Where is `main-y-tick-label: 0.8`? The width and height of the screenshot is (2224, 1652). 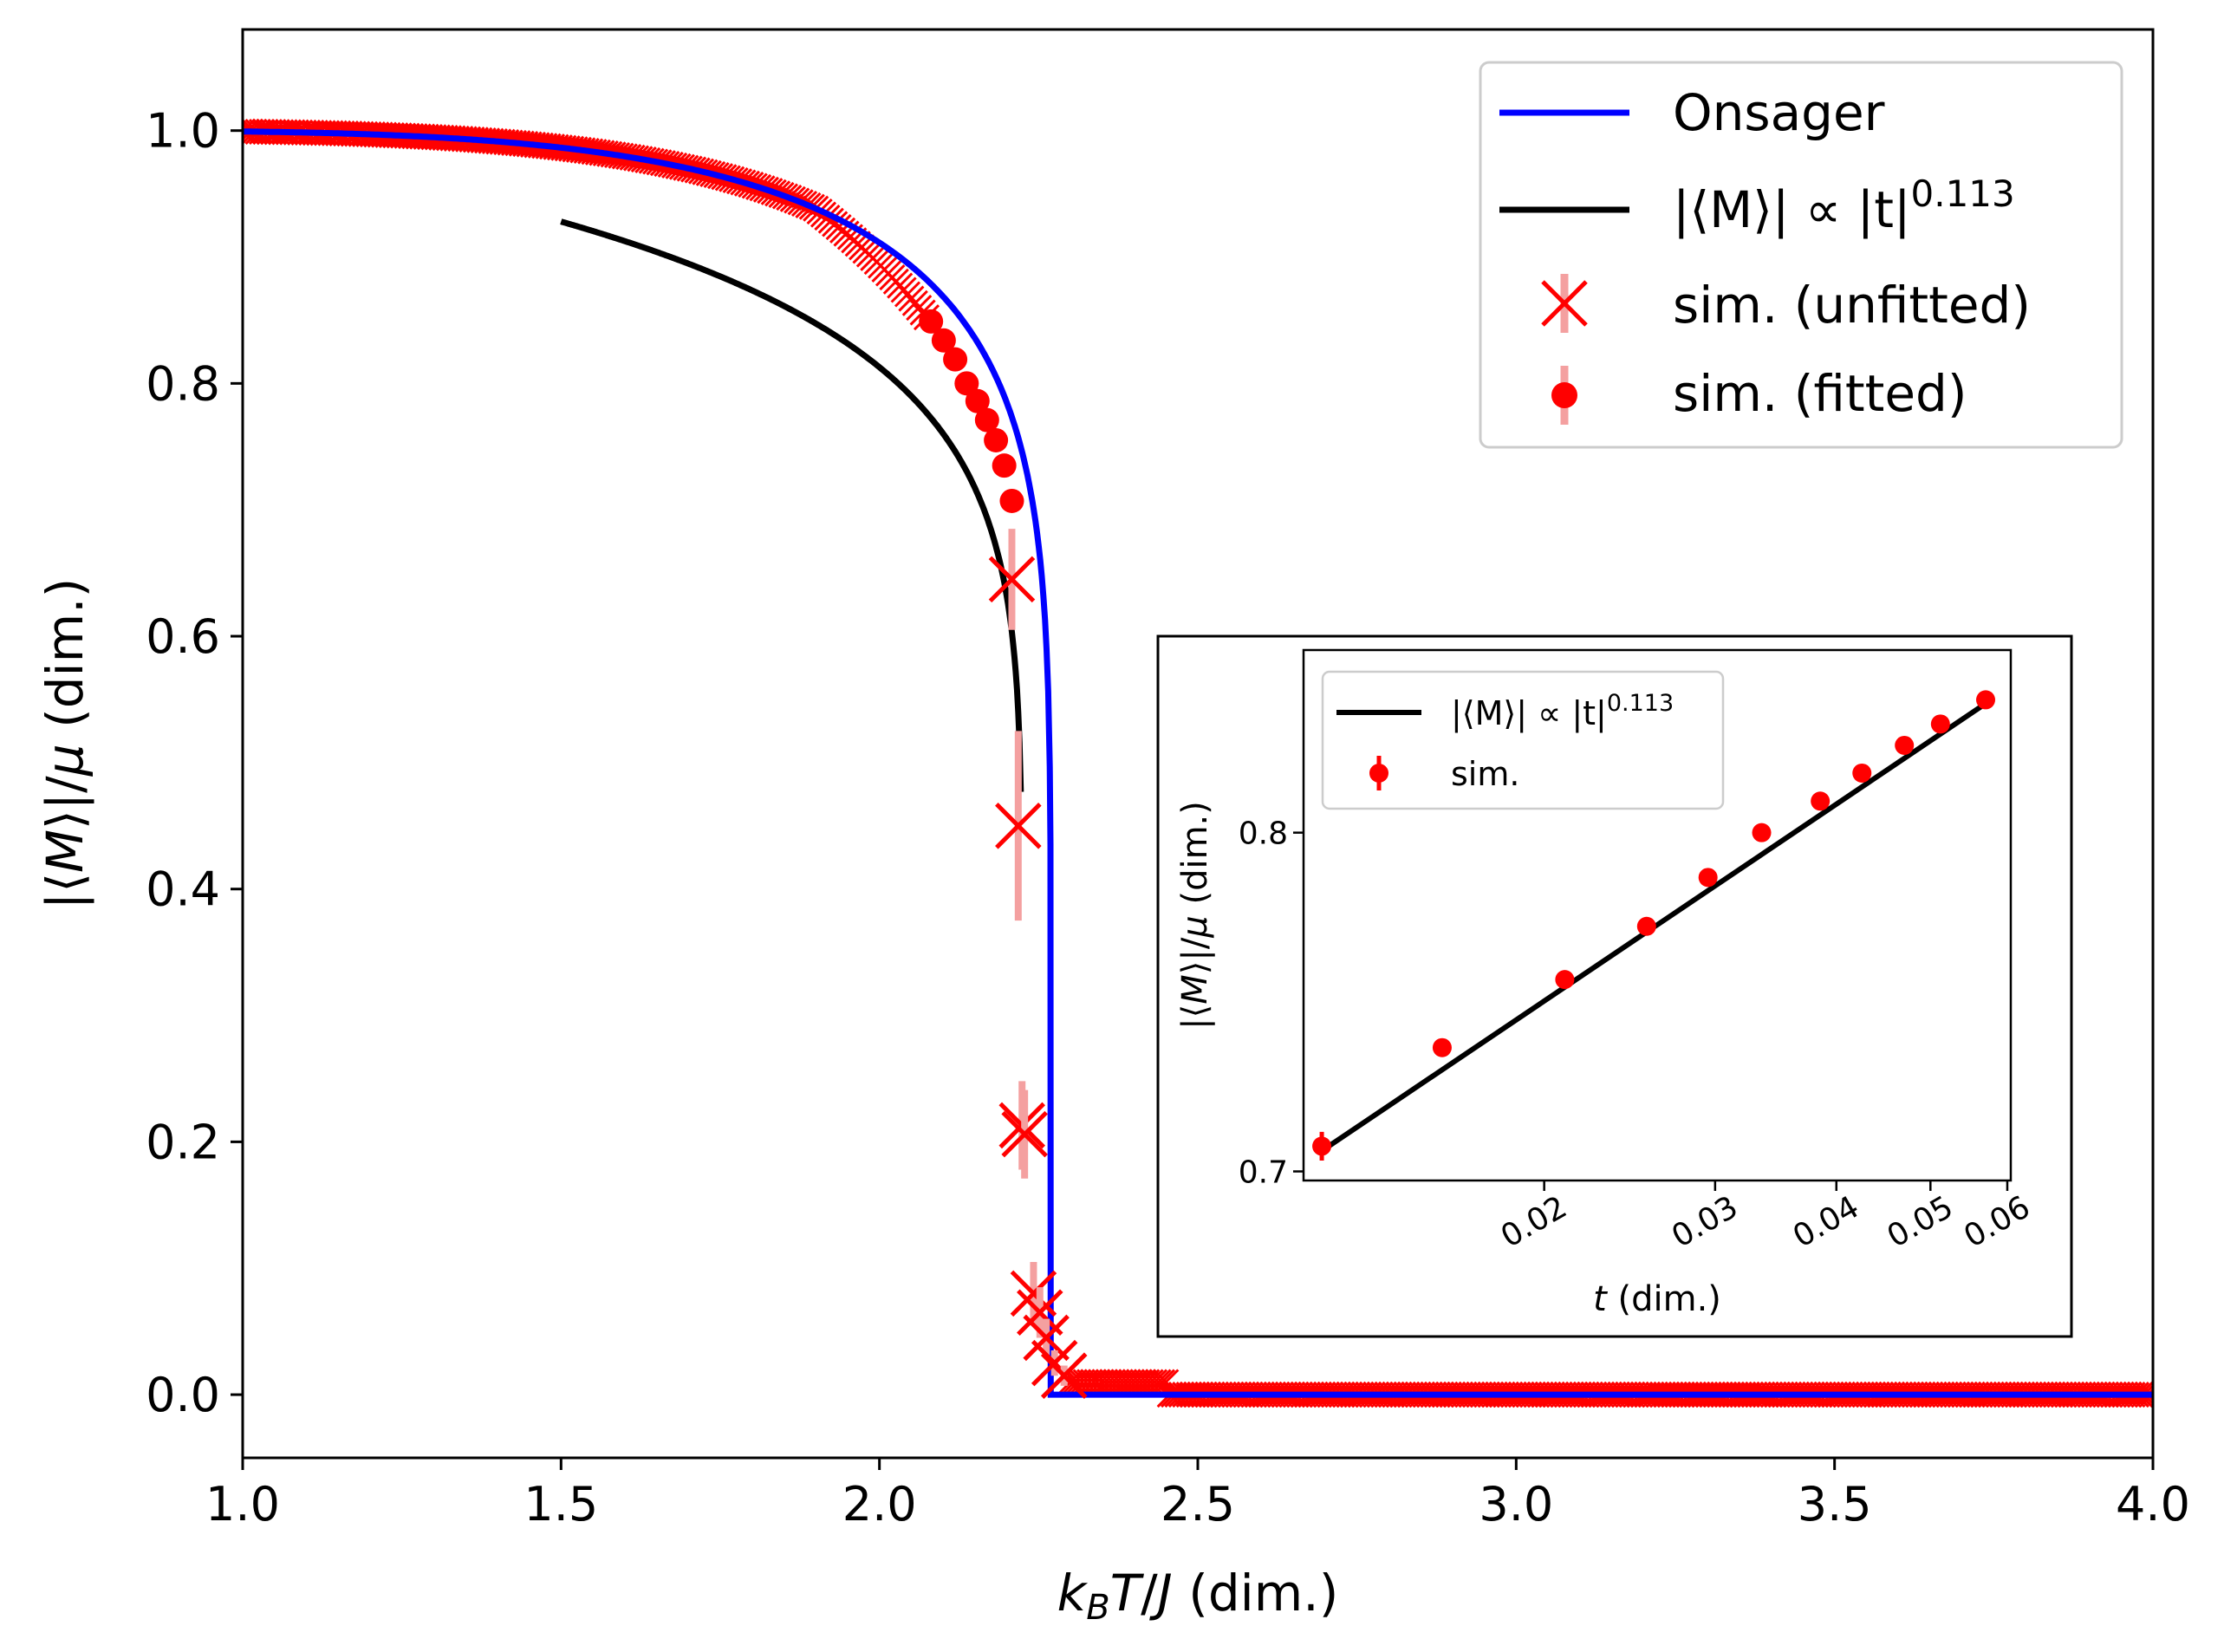 main-y-tick-label: 0.8 is located at coordinates (183, 383).